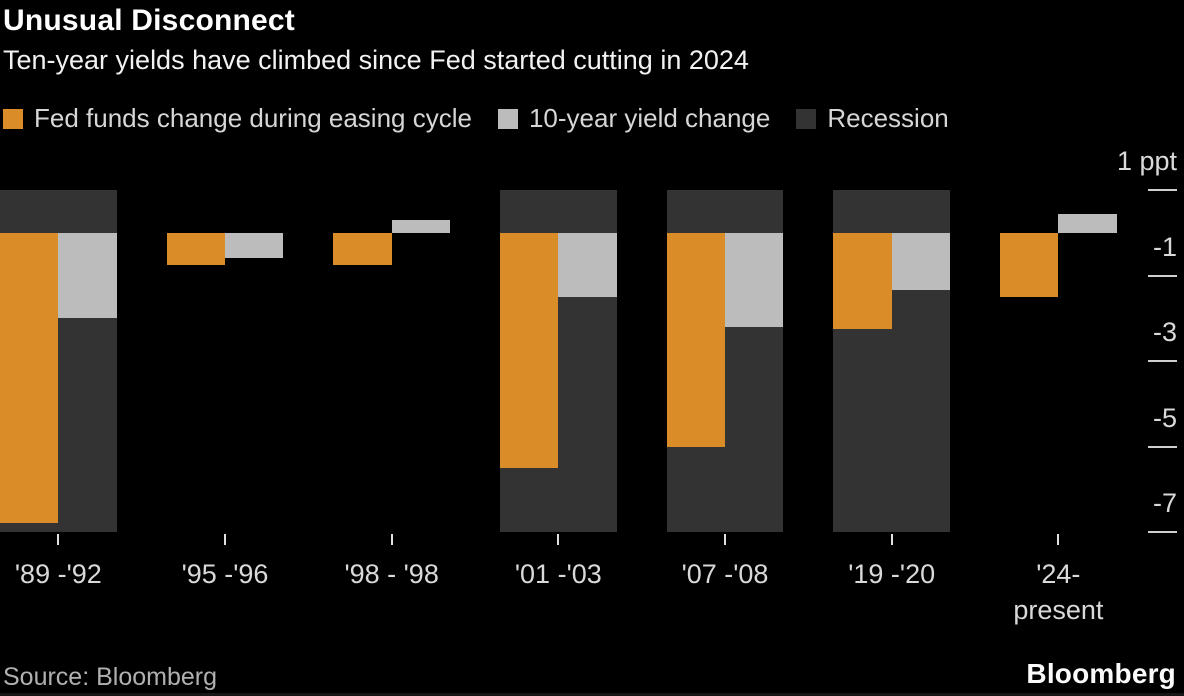  I want to click on y-axis-label: -7, so click(1164, 503).